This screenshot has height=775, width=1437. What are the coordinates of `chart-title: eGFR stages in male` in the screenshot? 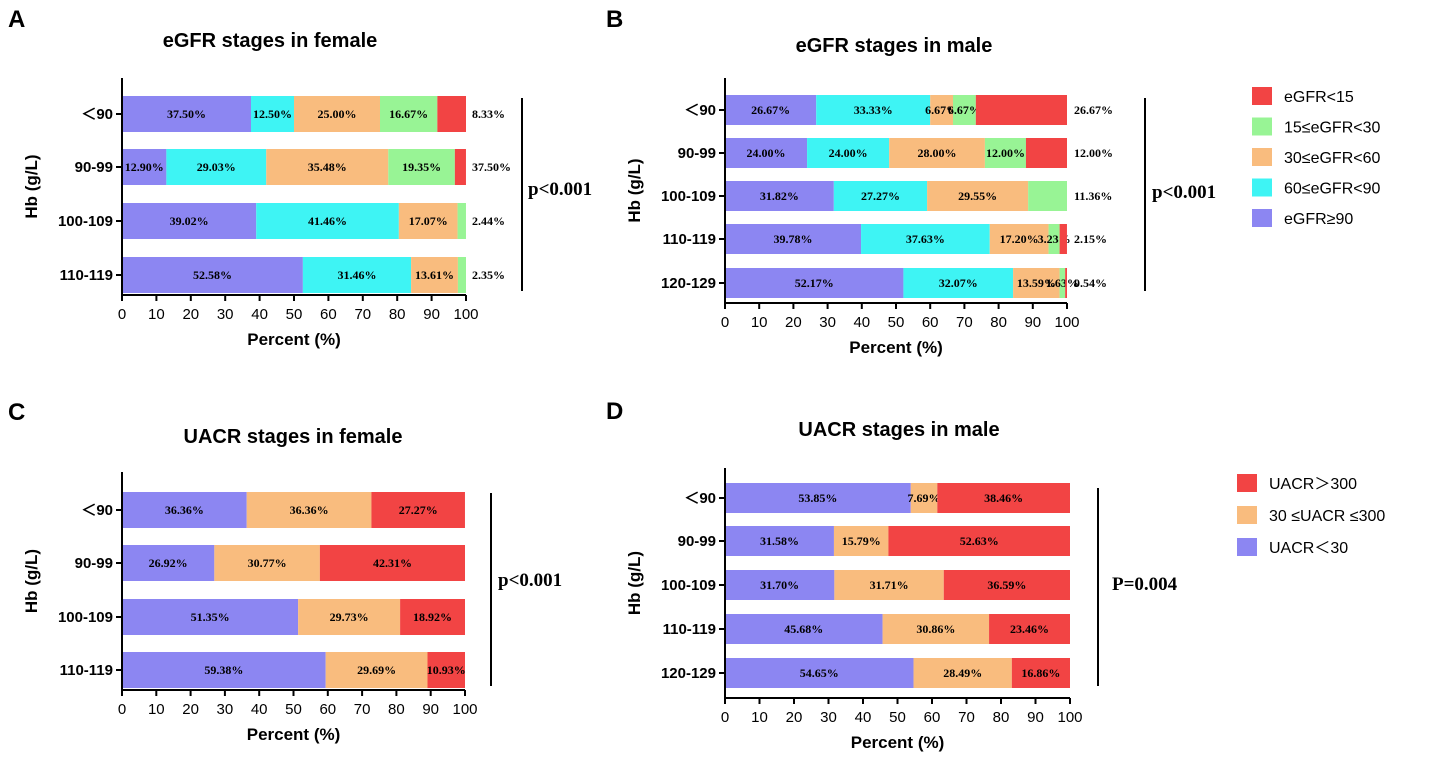 It's located at (894, 46).